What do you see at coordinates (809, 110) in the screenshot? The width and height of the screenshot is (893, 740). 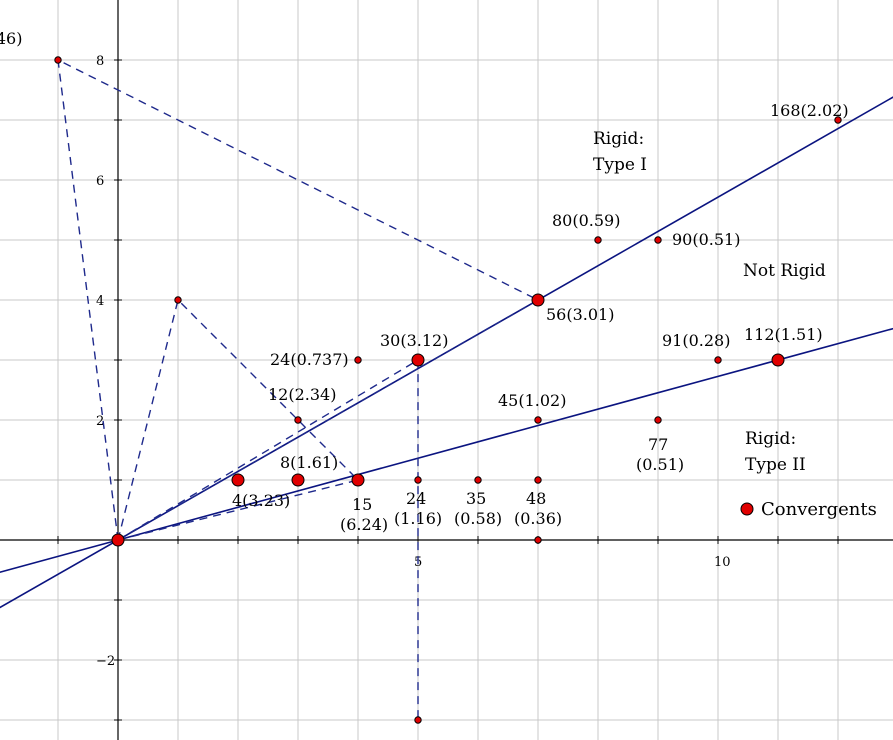 I see `point-label: 168(2.02)` at bounding box center [809, 110].